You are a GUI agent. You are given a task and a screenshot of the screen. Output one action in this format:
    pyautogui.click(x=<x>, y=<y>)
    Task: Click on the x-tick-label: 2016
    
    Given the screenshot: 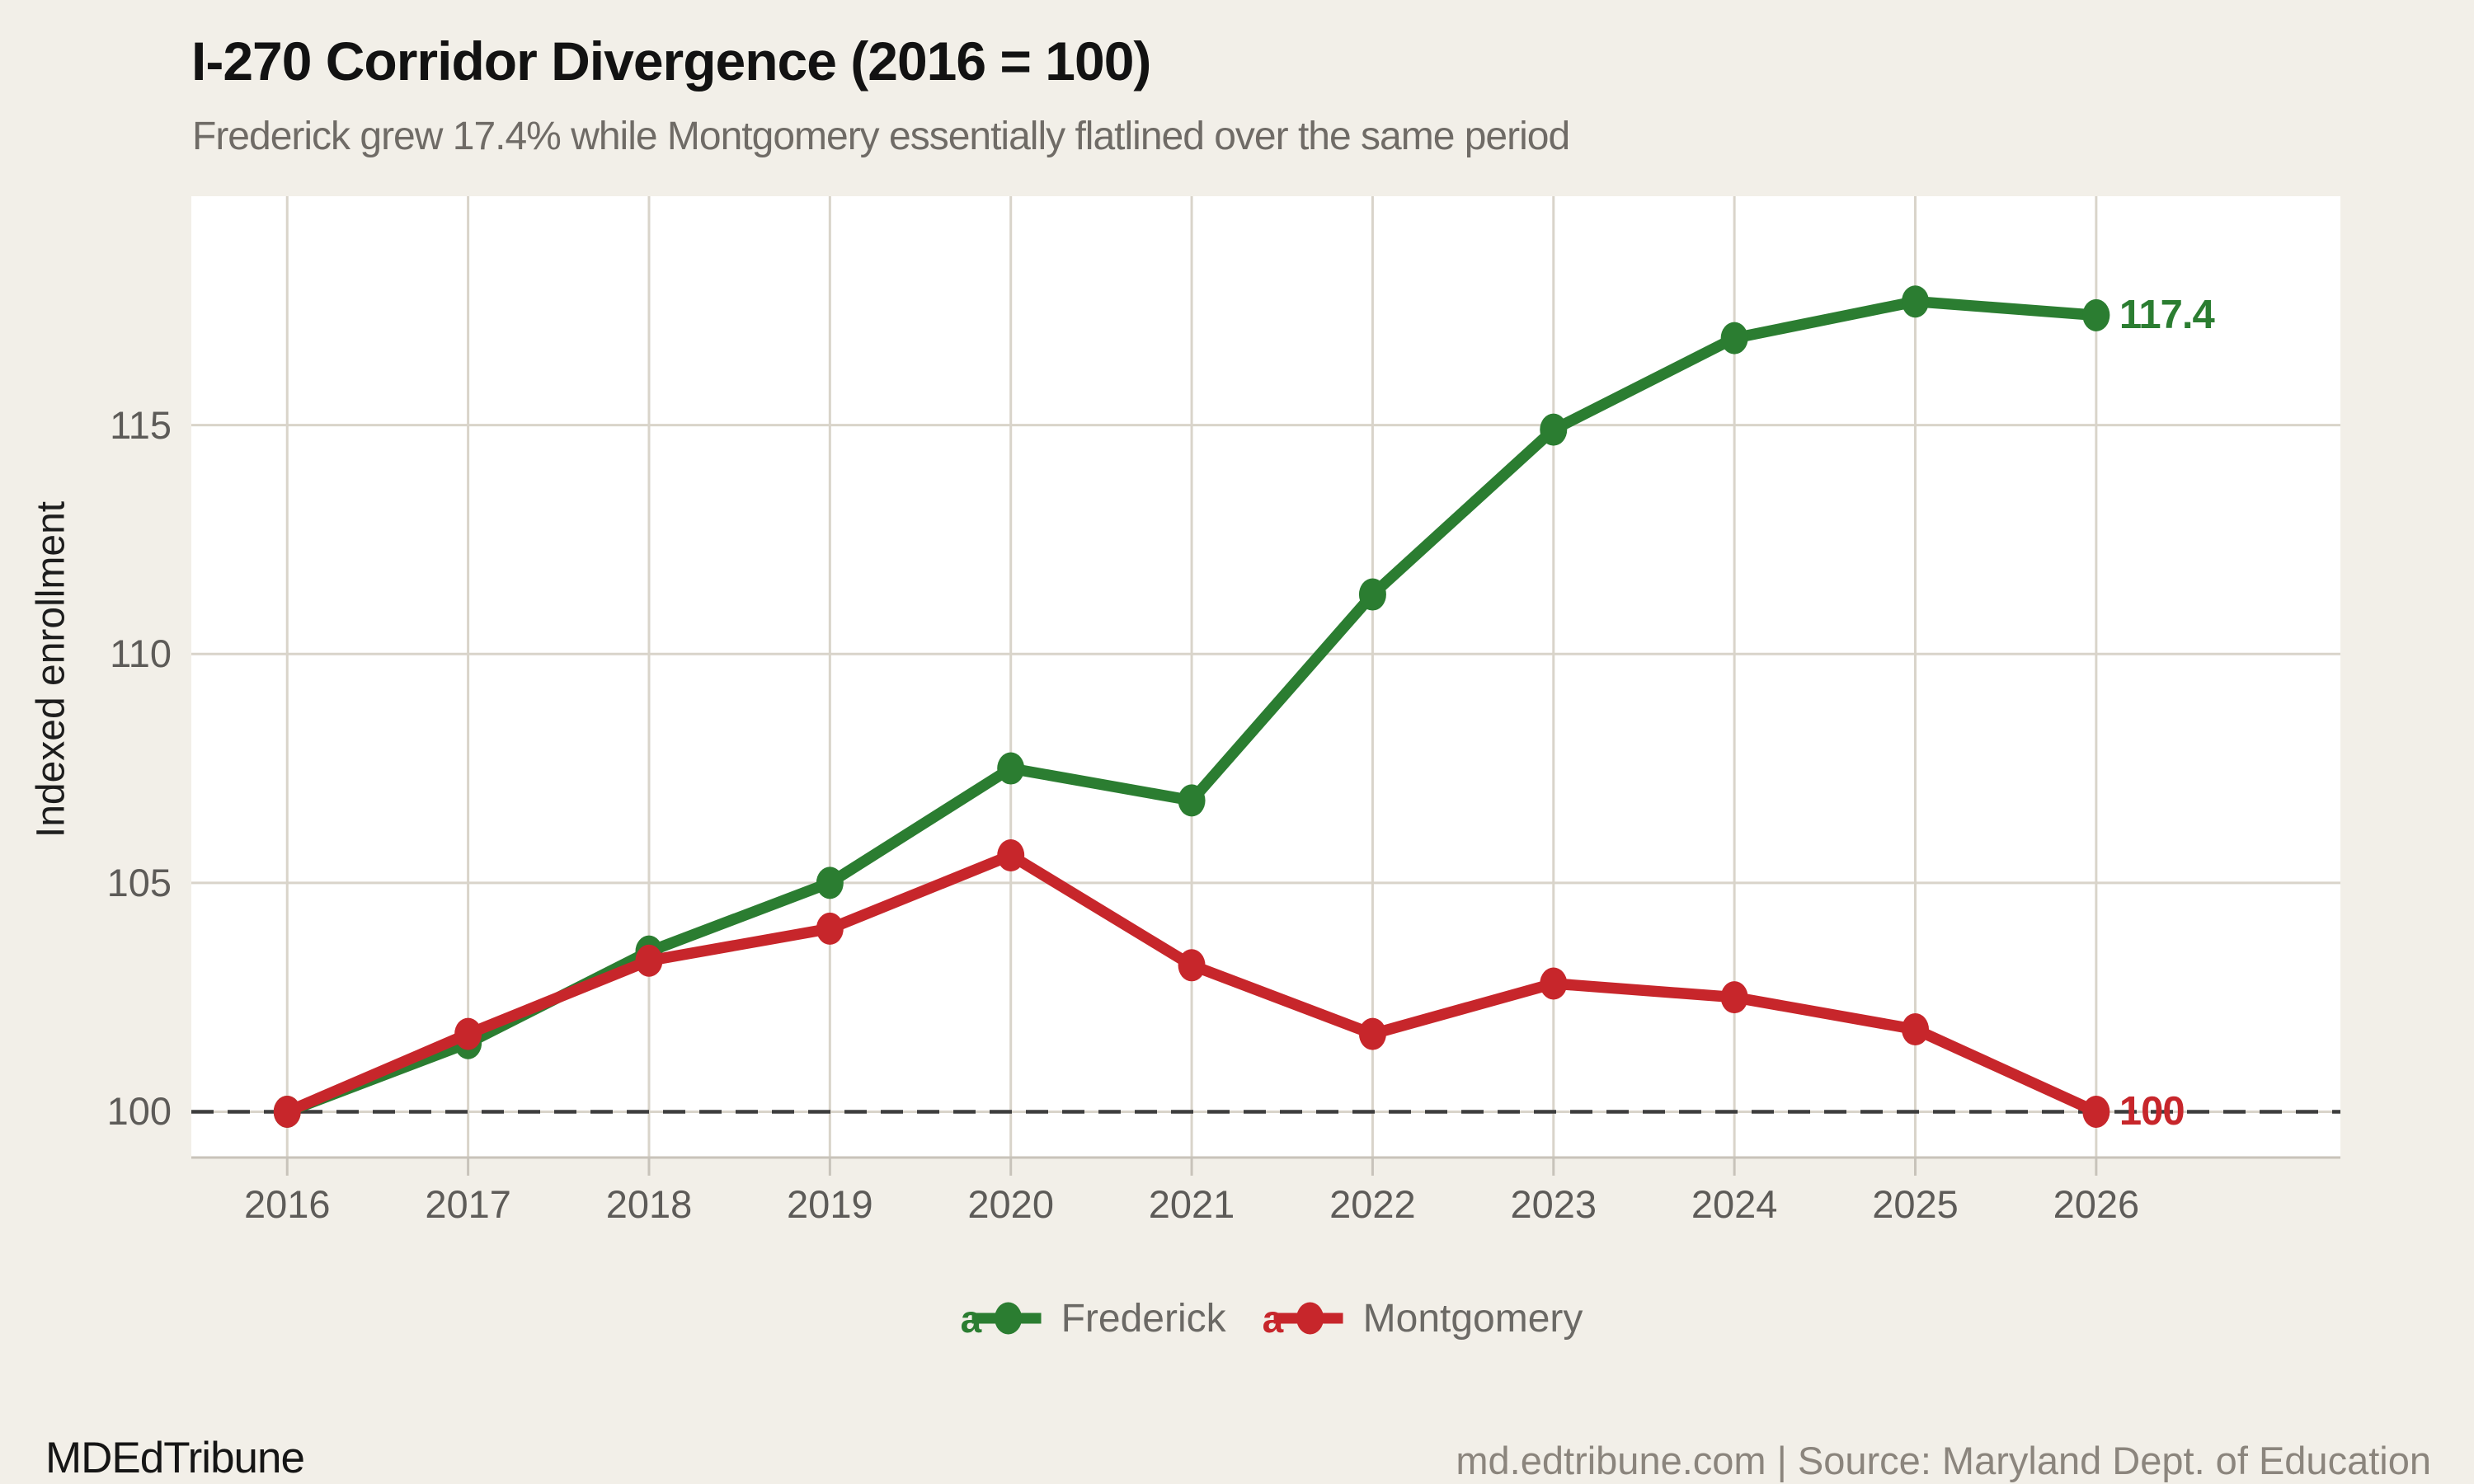 What is the action you would take?
    pyautogui.click(x=287, y=1204)
    